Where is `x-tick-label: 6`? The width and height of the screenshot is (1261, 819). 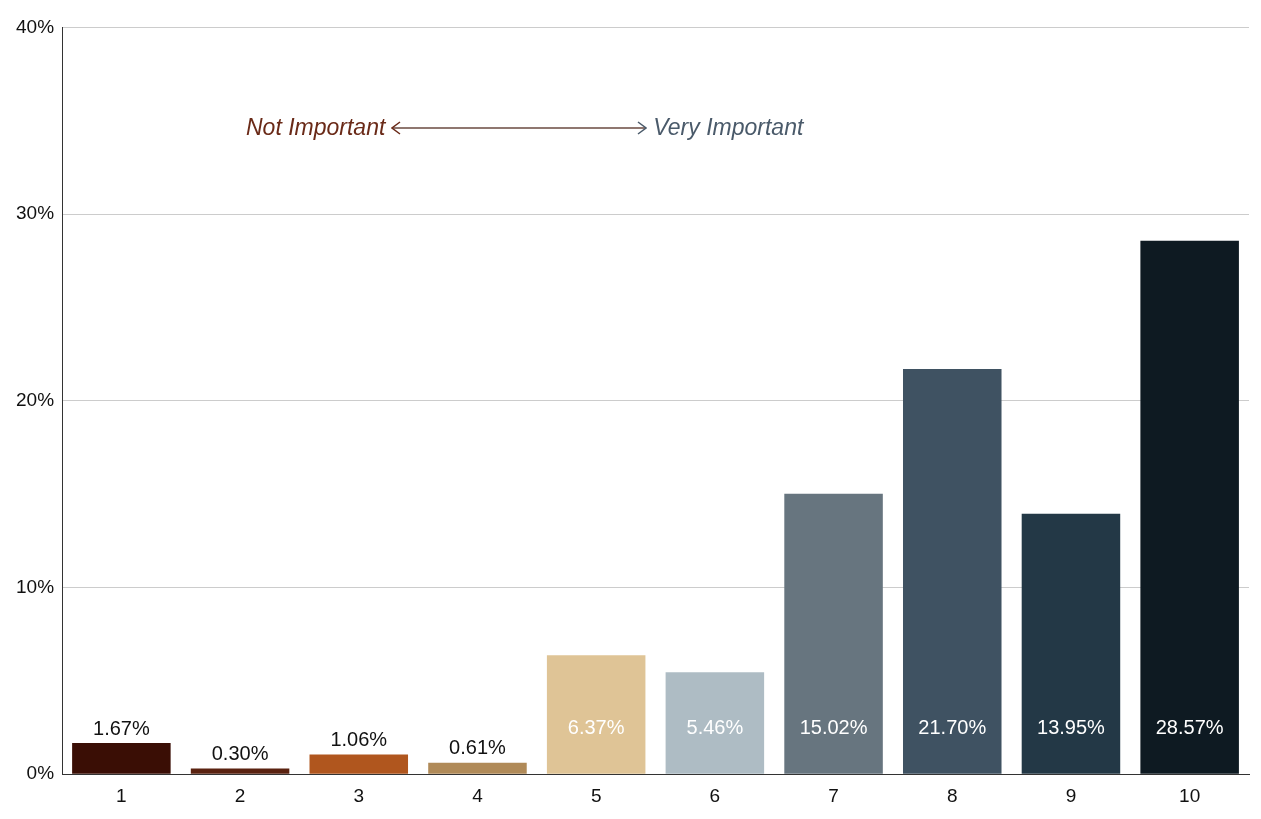
x-tick-label: 6 is located at coordinates (715, 795).